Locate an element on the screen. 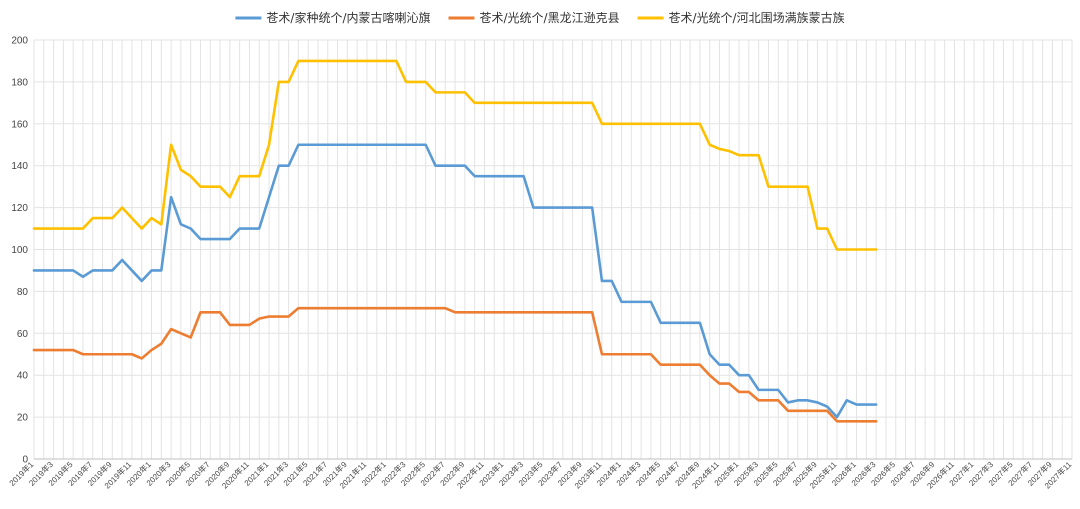  legend-label: 苍术/家种统个/内蒙古喀喇沁旗 is located at coordinates (348, 17).